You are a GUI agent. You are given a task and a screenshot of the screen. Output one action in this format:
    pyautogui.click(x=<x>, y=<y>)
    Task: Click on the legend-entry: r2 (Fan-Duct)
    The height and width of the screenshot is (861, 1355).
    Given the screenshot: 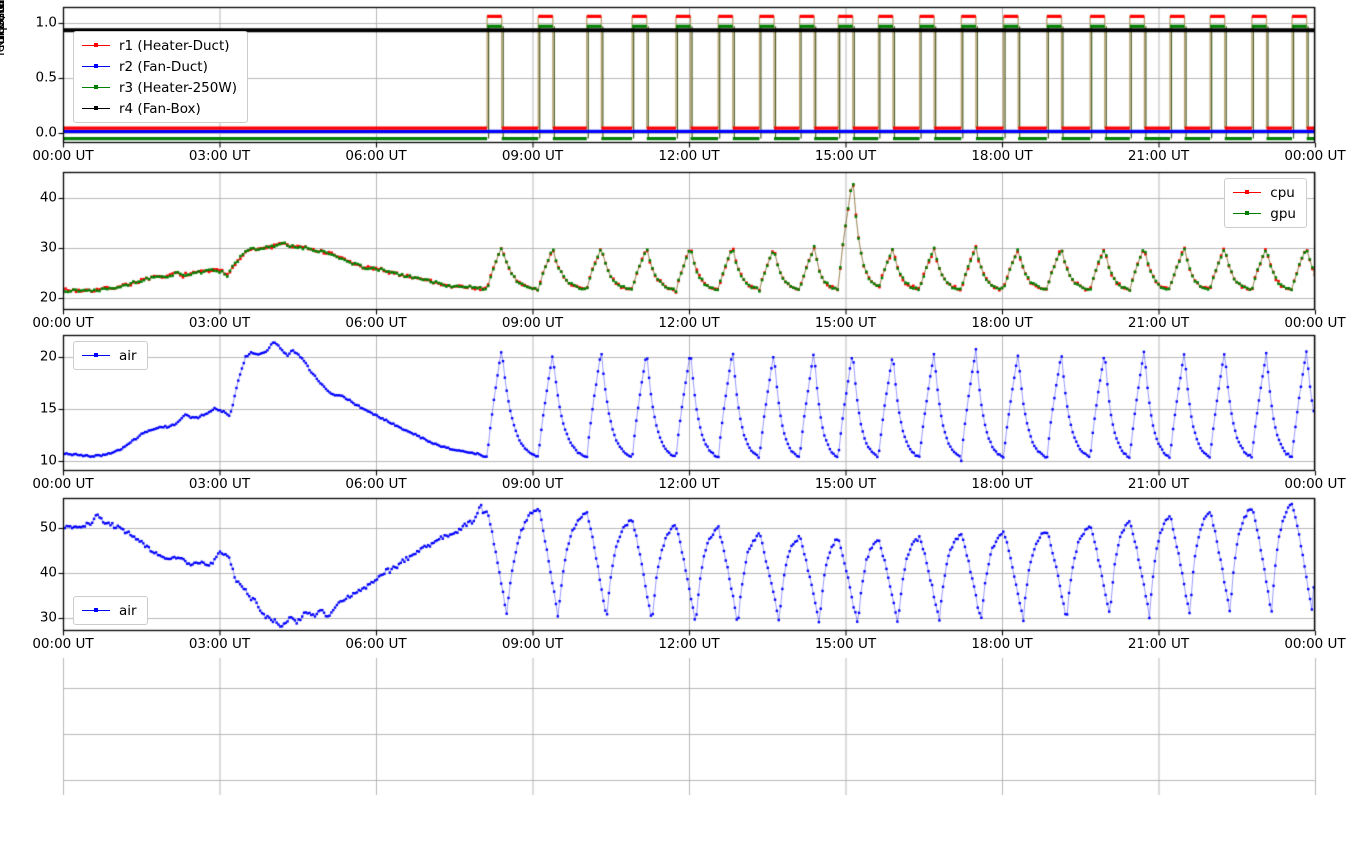 What is the action you would take?
    pyautogui.click(x=159, y=66)
    